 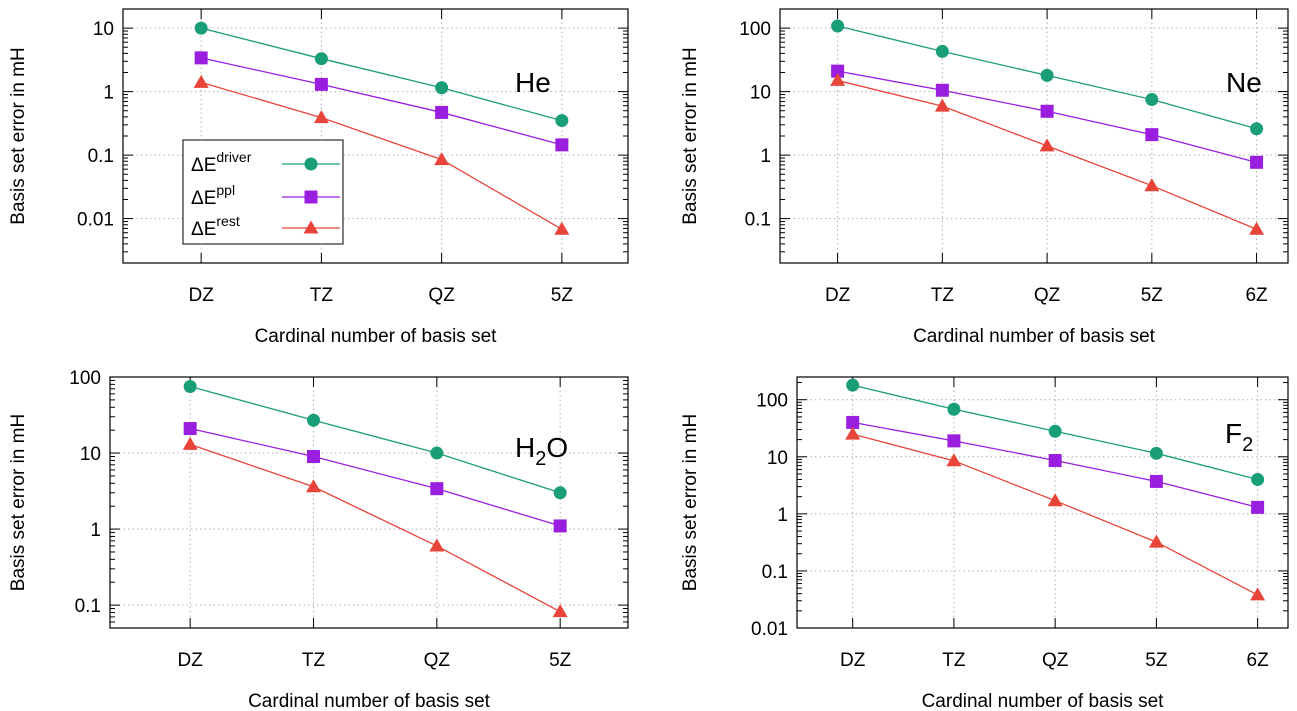 I want to click on panel-label: H2O, so click(x=541, y=451).